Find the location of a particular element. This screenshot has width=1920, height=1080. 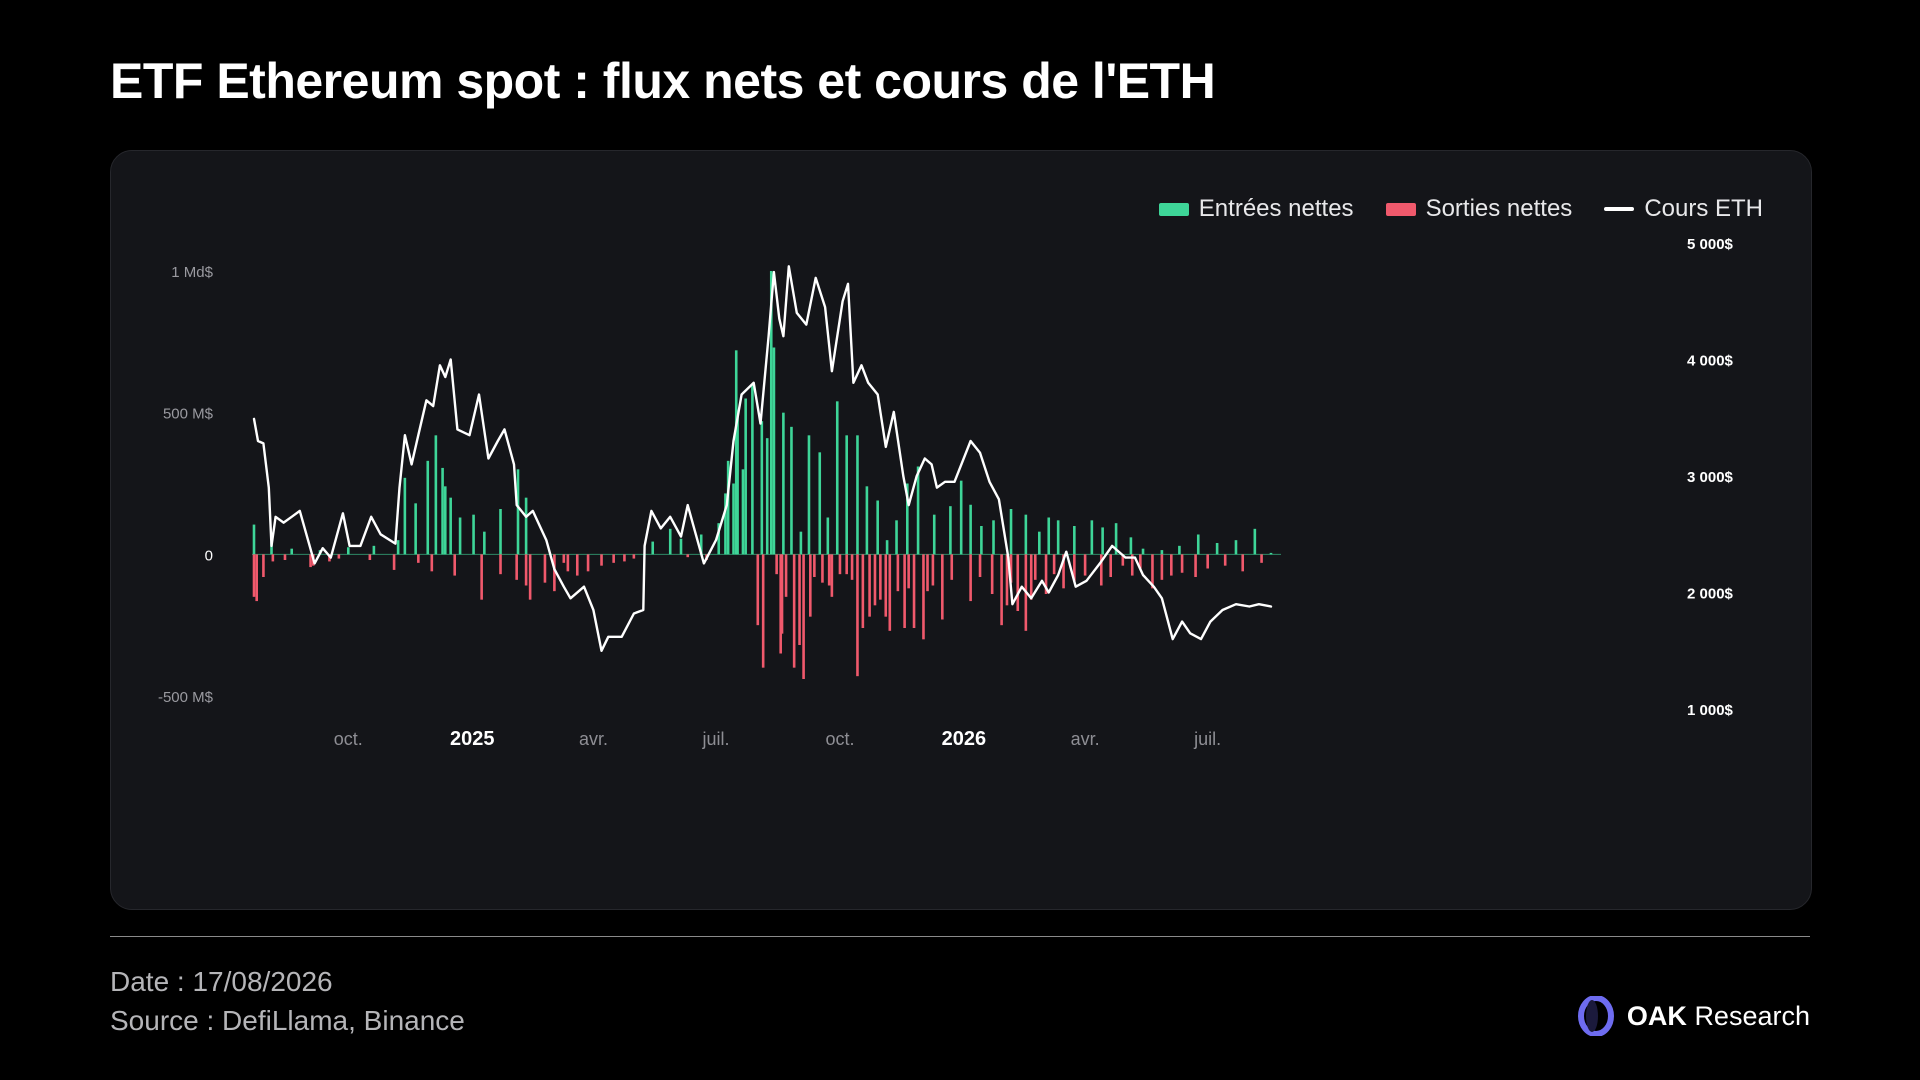

y-left-tick-label: 0 is located at coordinates (209, 555).